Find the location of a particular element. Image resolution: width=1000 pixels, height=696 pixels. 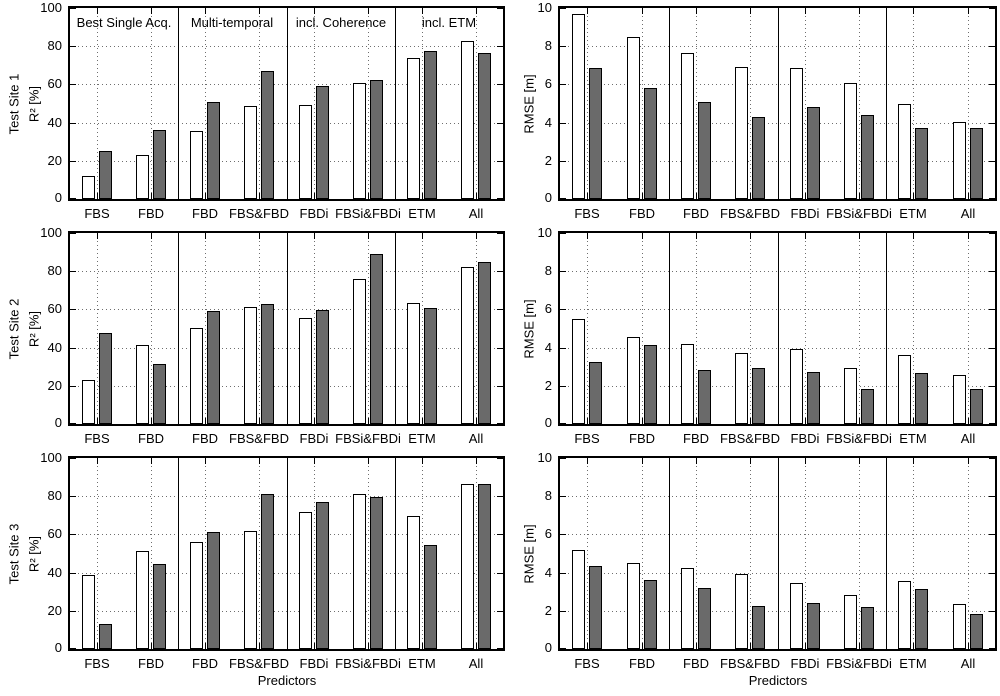

y-tick-label: 4 is located at coordinates (548, 572).